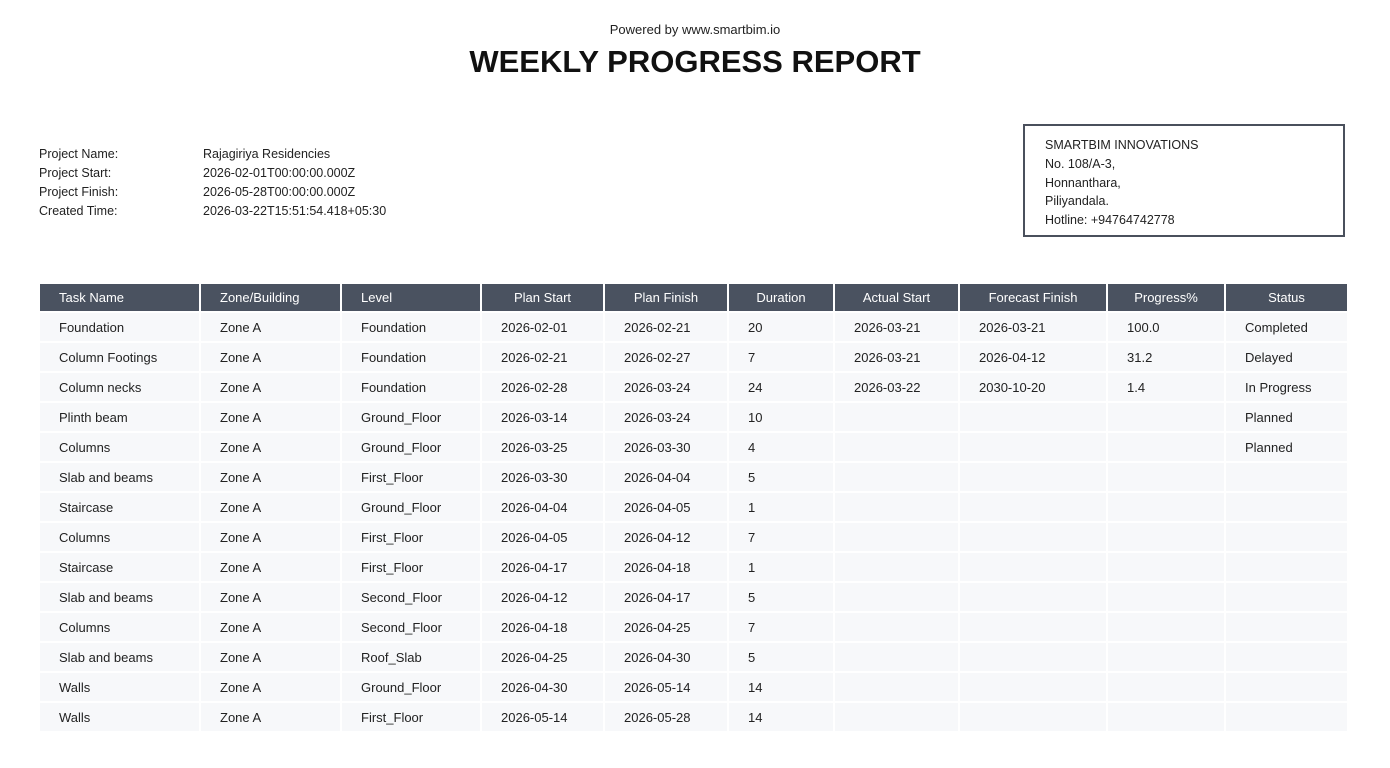  Describe the element at coordinates (1286, 357) in the screenshot. I see `table-cell: Delayed` at that location.